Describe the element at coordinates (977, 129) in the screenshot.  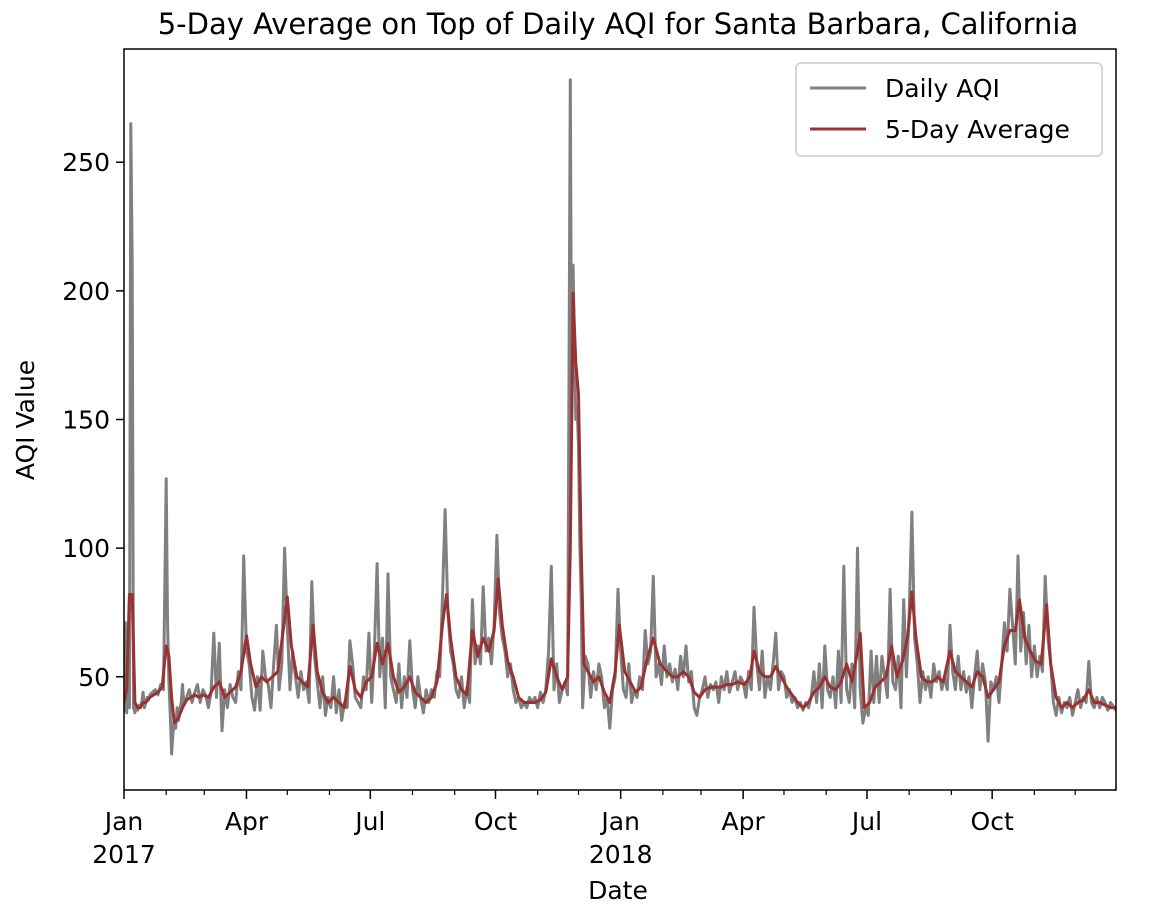
I see `legend-label-5-day-average: 5-Day Average` at that location.